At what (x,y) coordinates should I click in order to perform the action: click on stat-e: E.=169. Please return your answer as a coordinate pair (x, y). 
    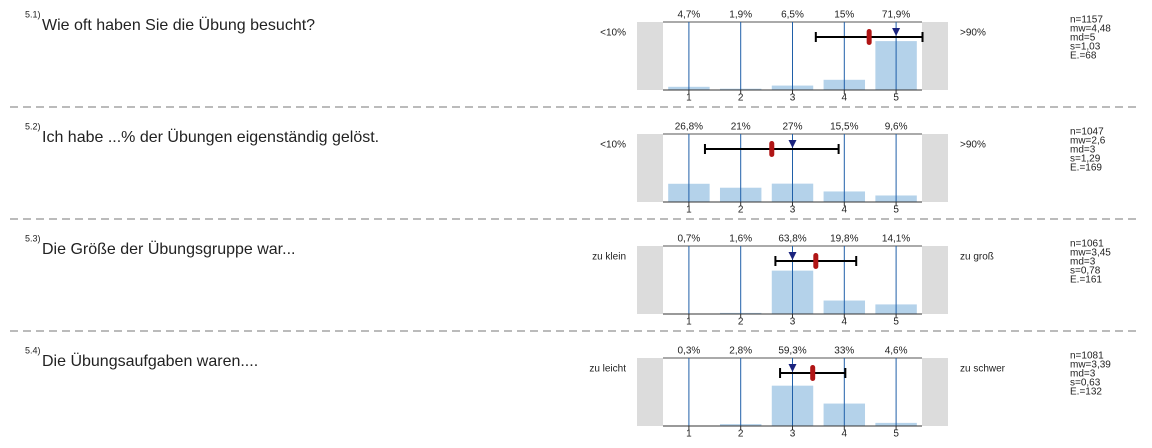
    Looking at the image, I should click on (1086, 168).